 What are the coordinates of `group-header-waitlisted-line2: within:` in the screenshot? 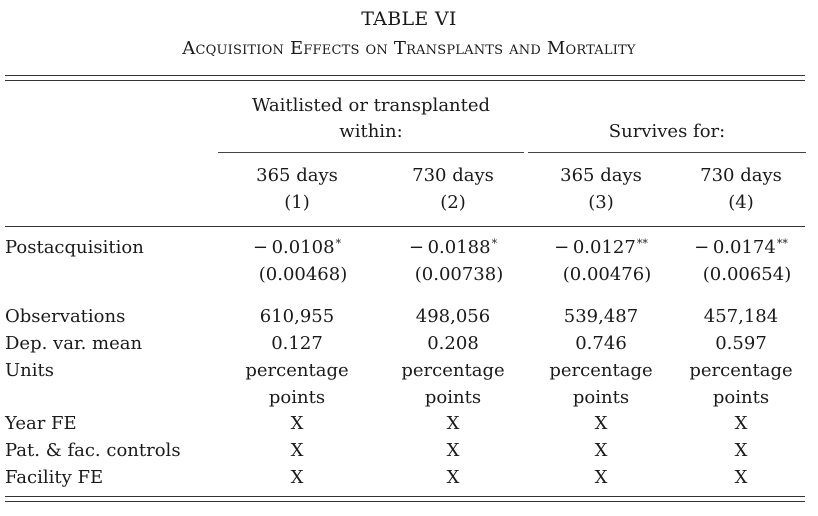 It's located at (371, 131).